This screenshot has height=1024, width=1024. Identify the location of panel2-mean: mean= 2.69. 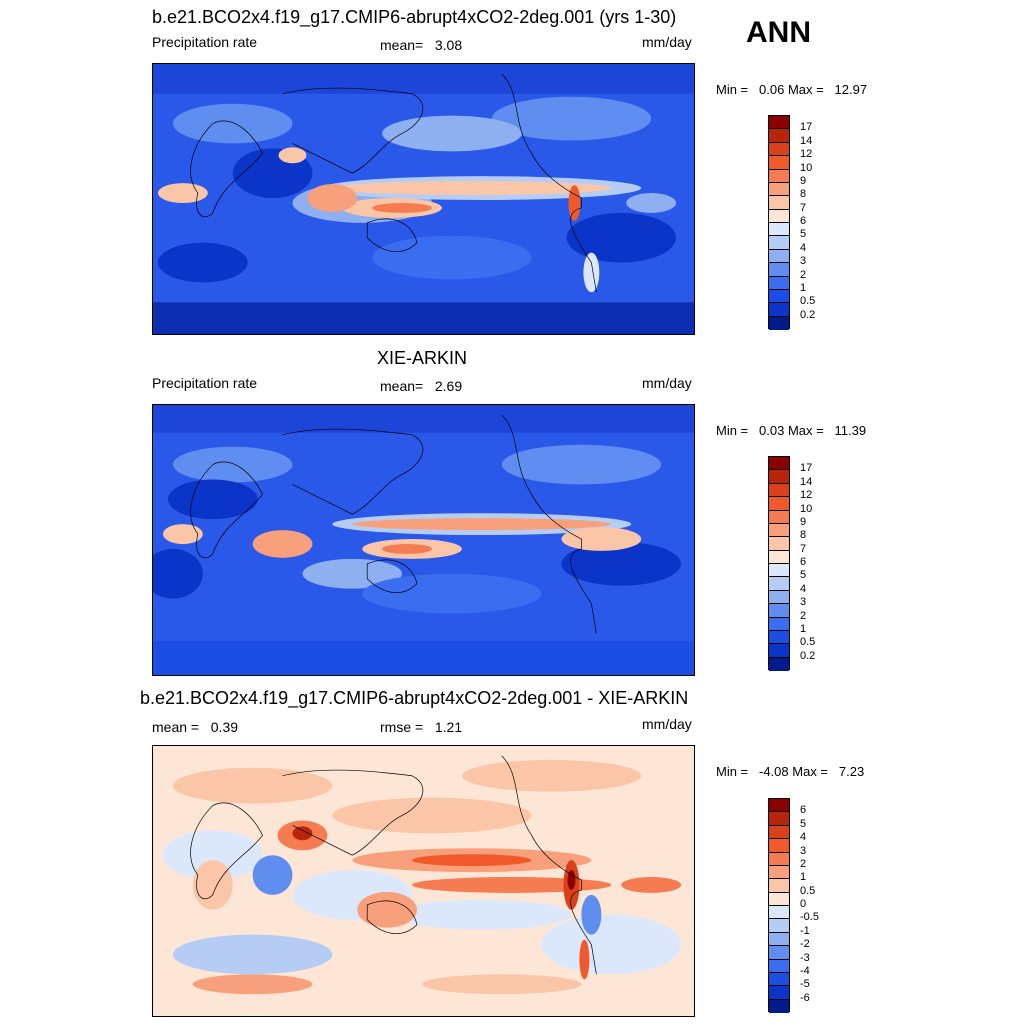
(421, 386).